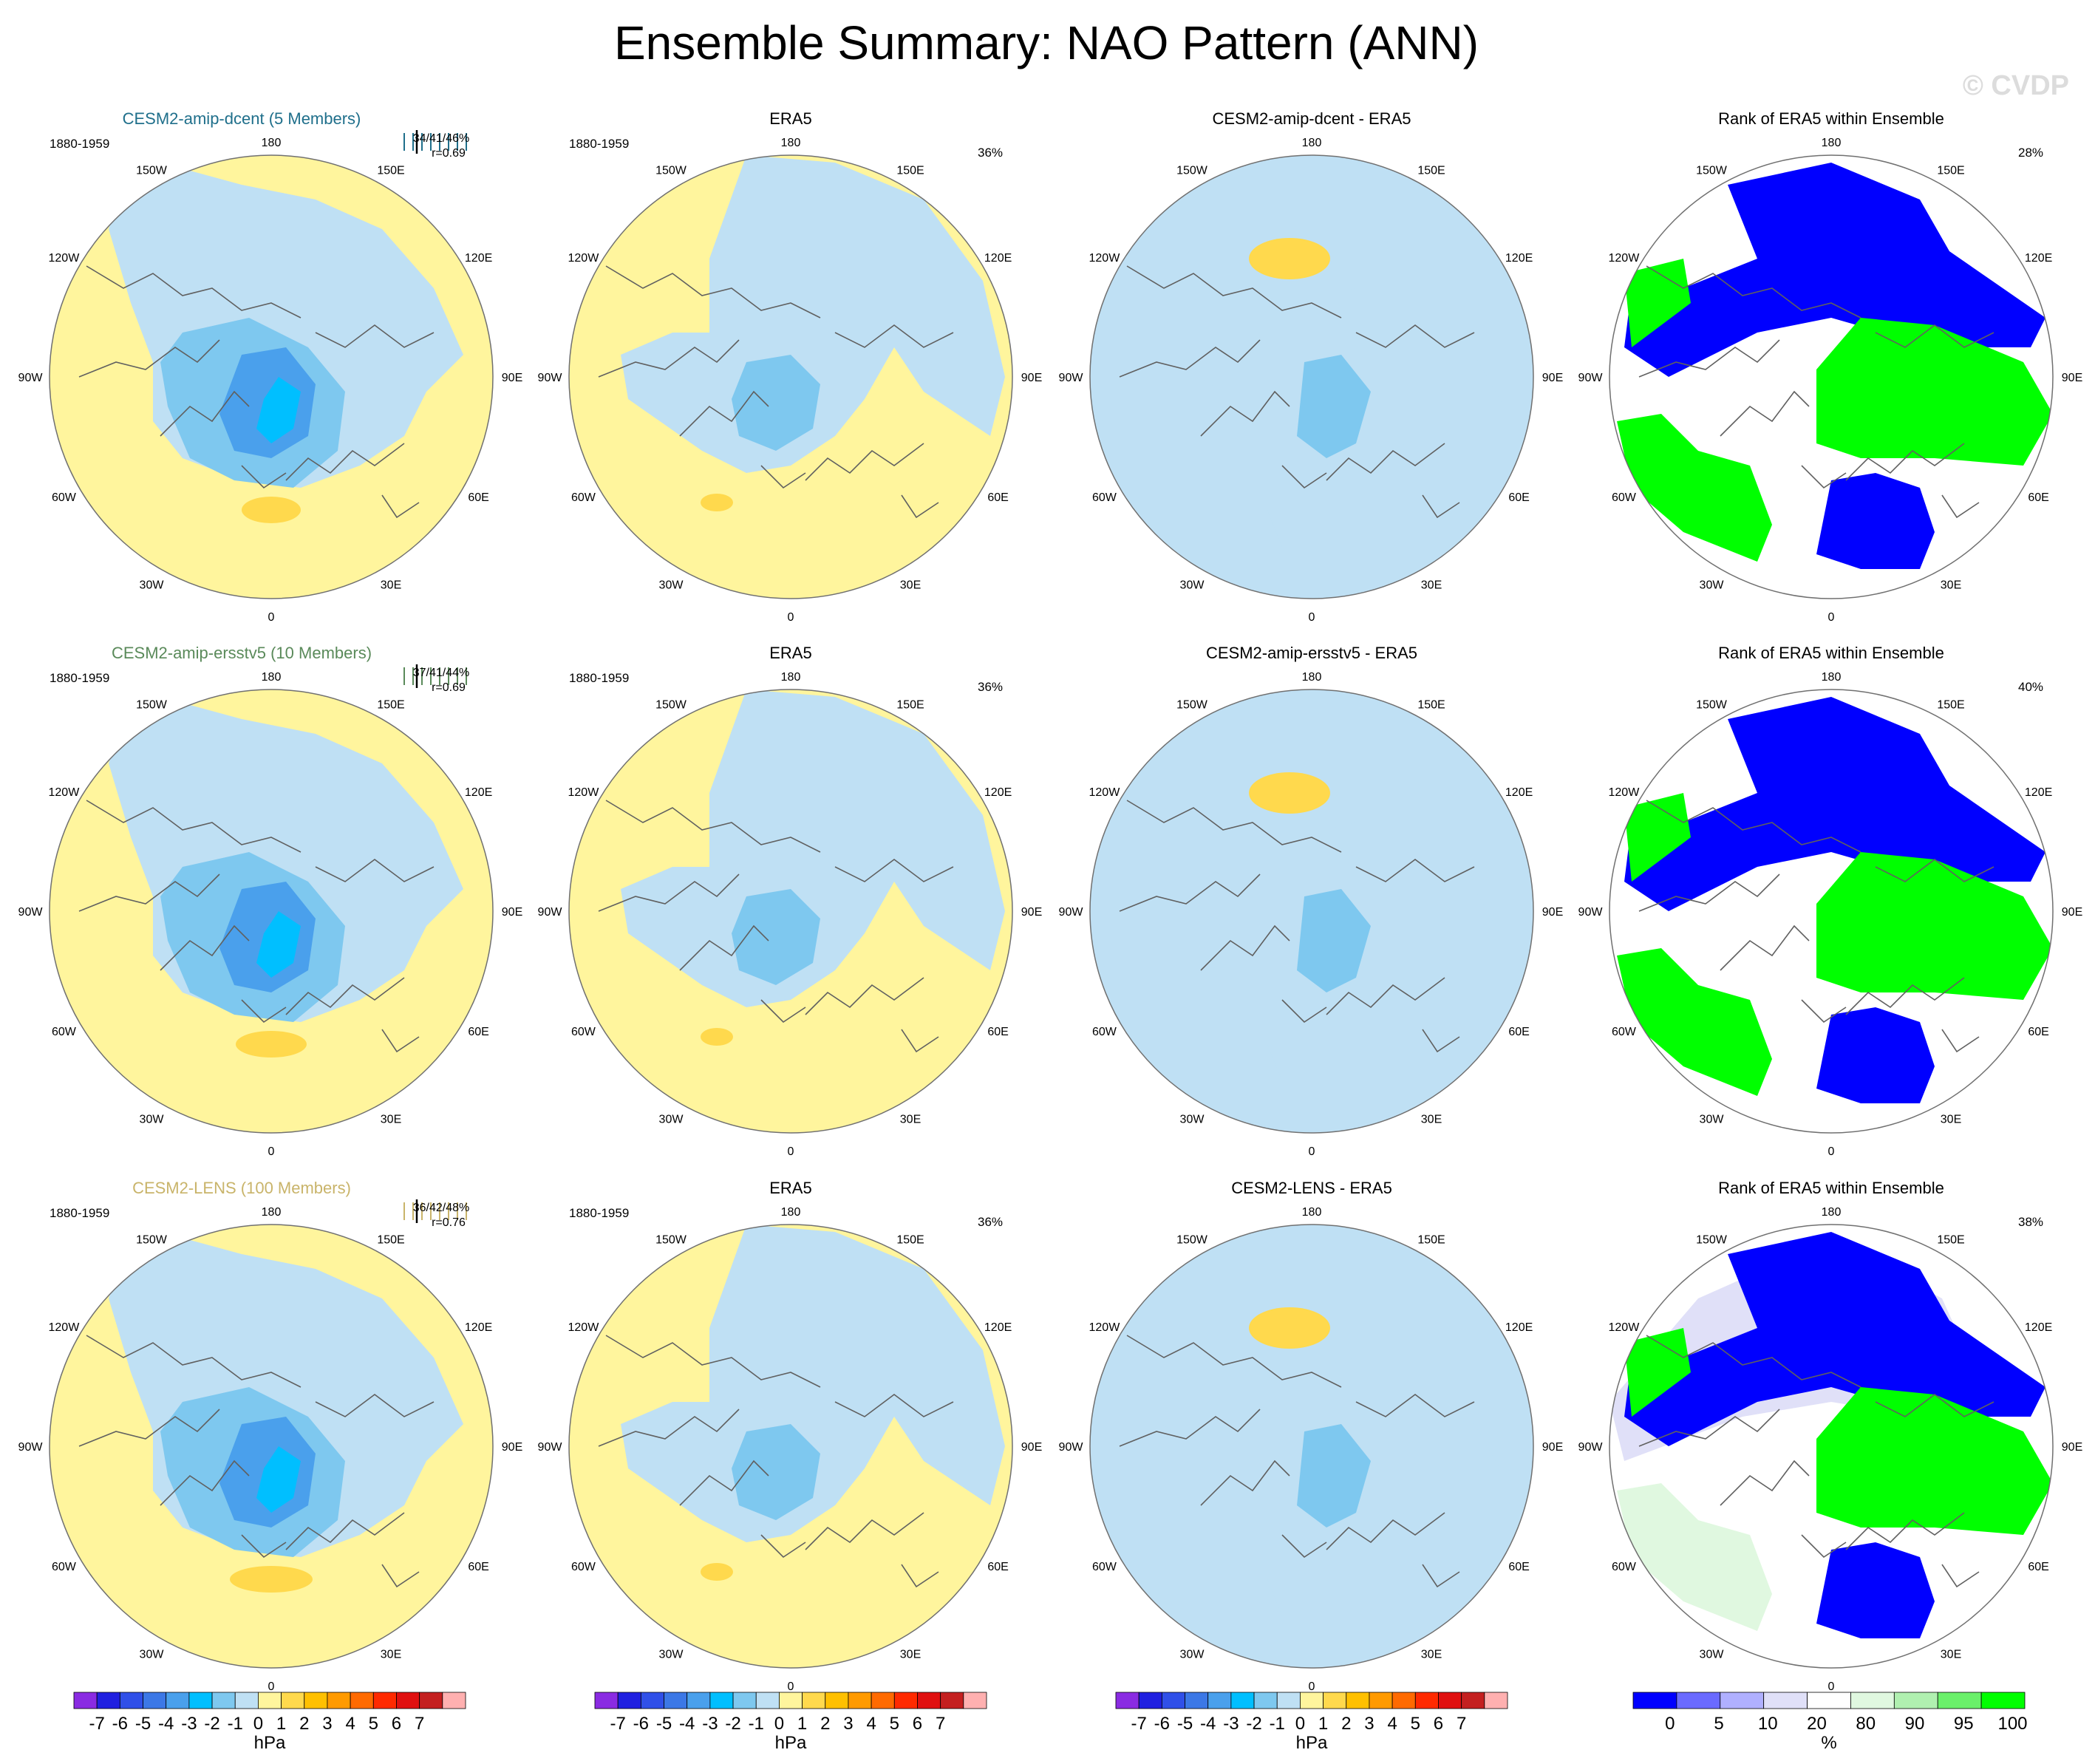 This screenshot has width=2095, height=1764. Describe the element at coordinates (641, 1724) in the screenshot. I see `colorbar-tick-label: -6` at that location.